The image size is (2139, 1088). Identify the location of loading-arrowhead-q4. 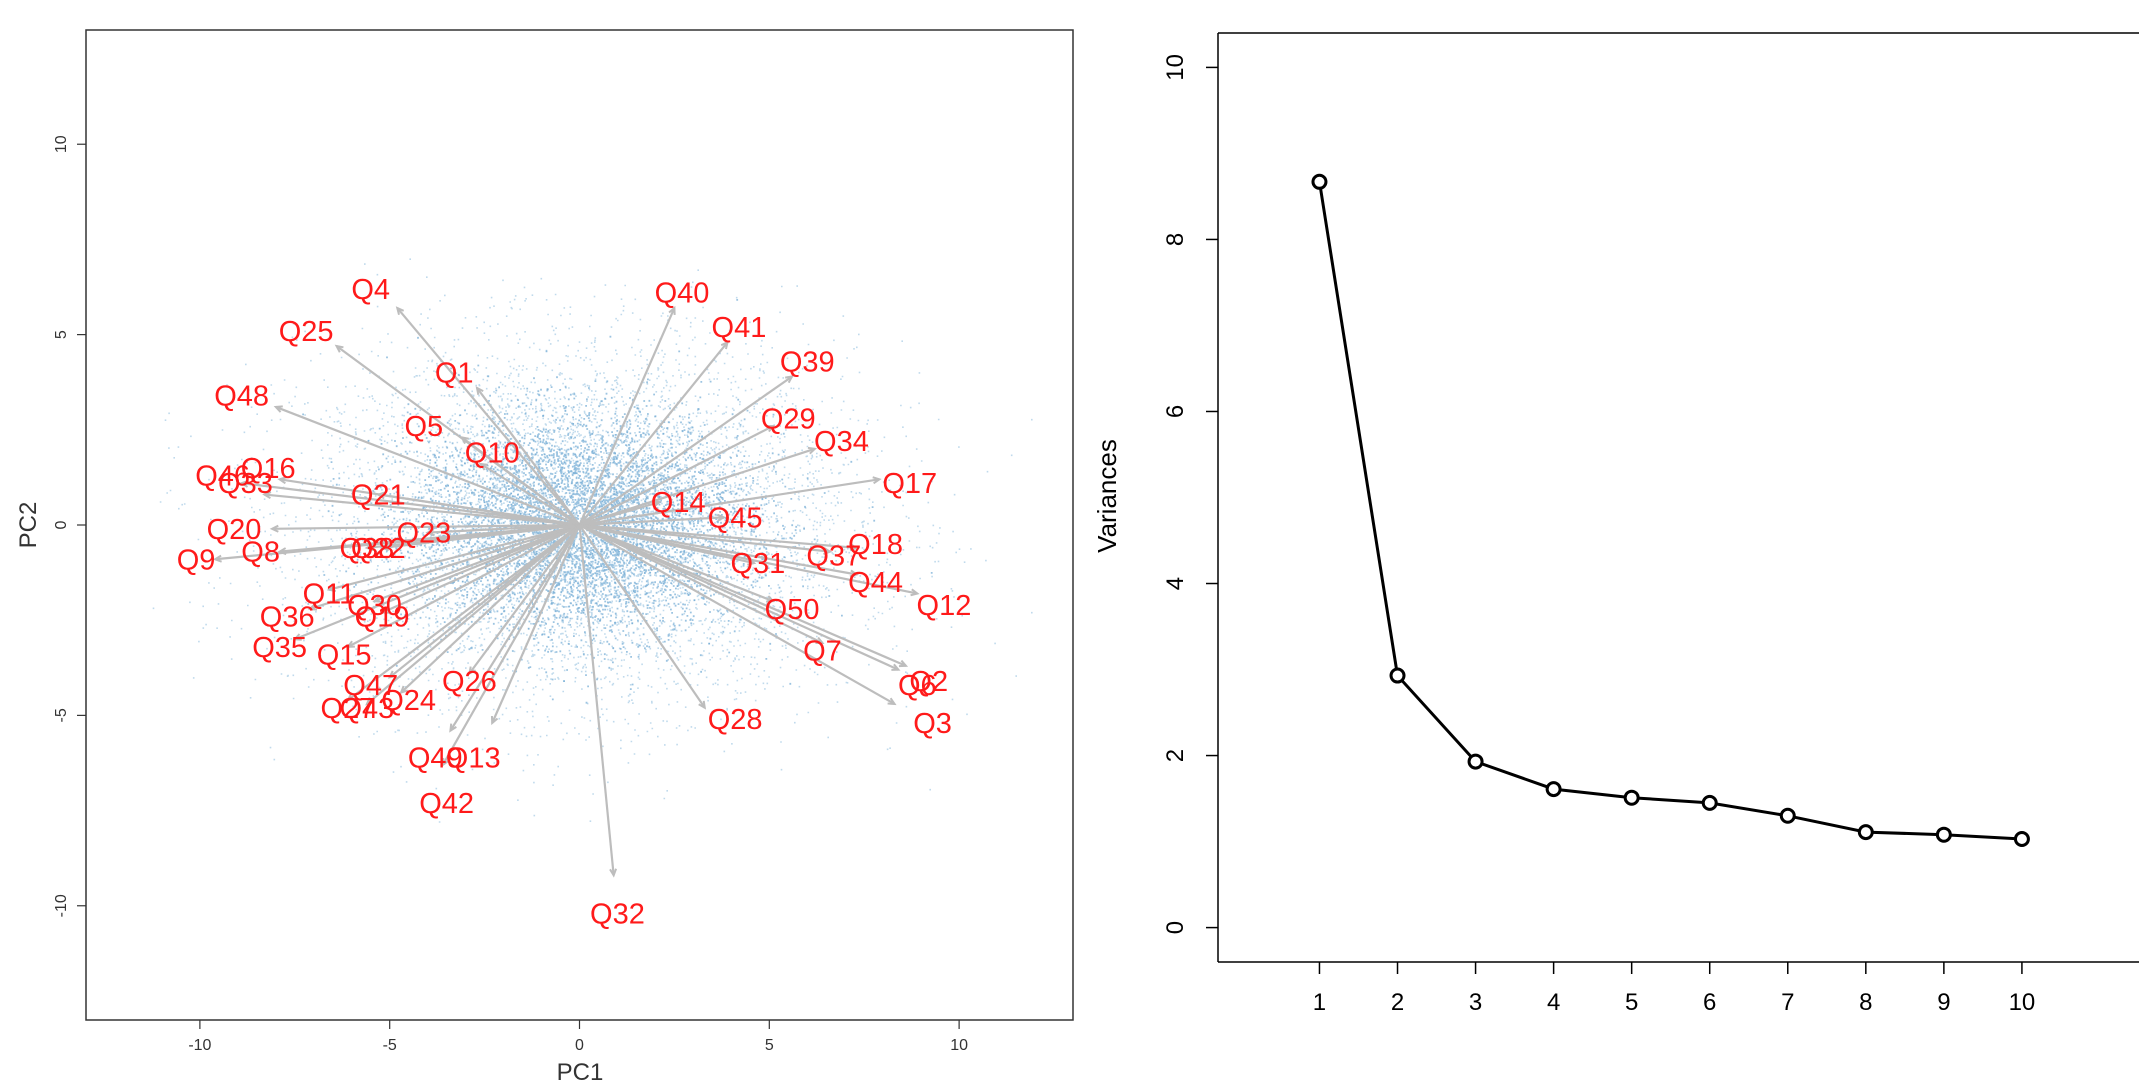
(400, 310).